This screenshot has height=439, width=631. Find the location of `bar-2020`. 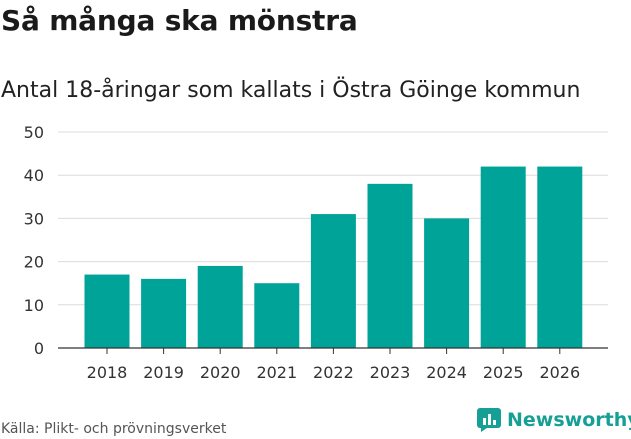

bar-2020 is located at coordinates (220, 306).